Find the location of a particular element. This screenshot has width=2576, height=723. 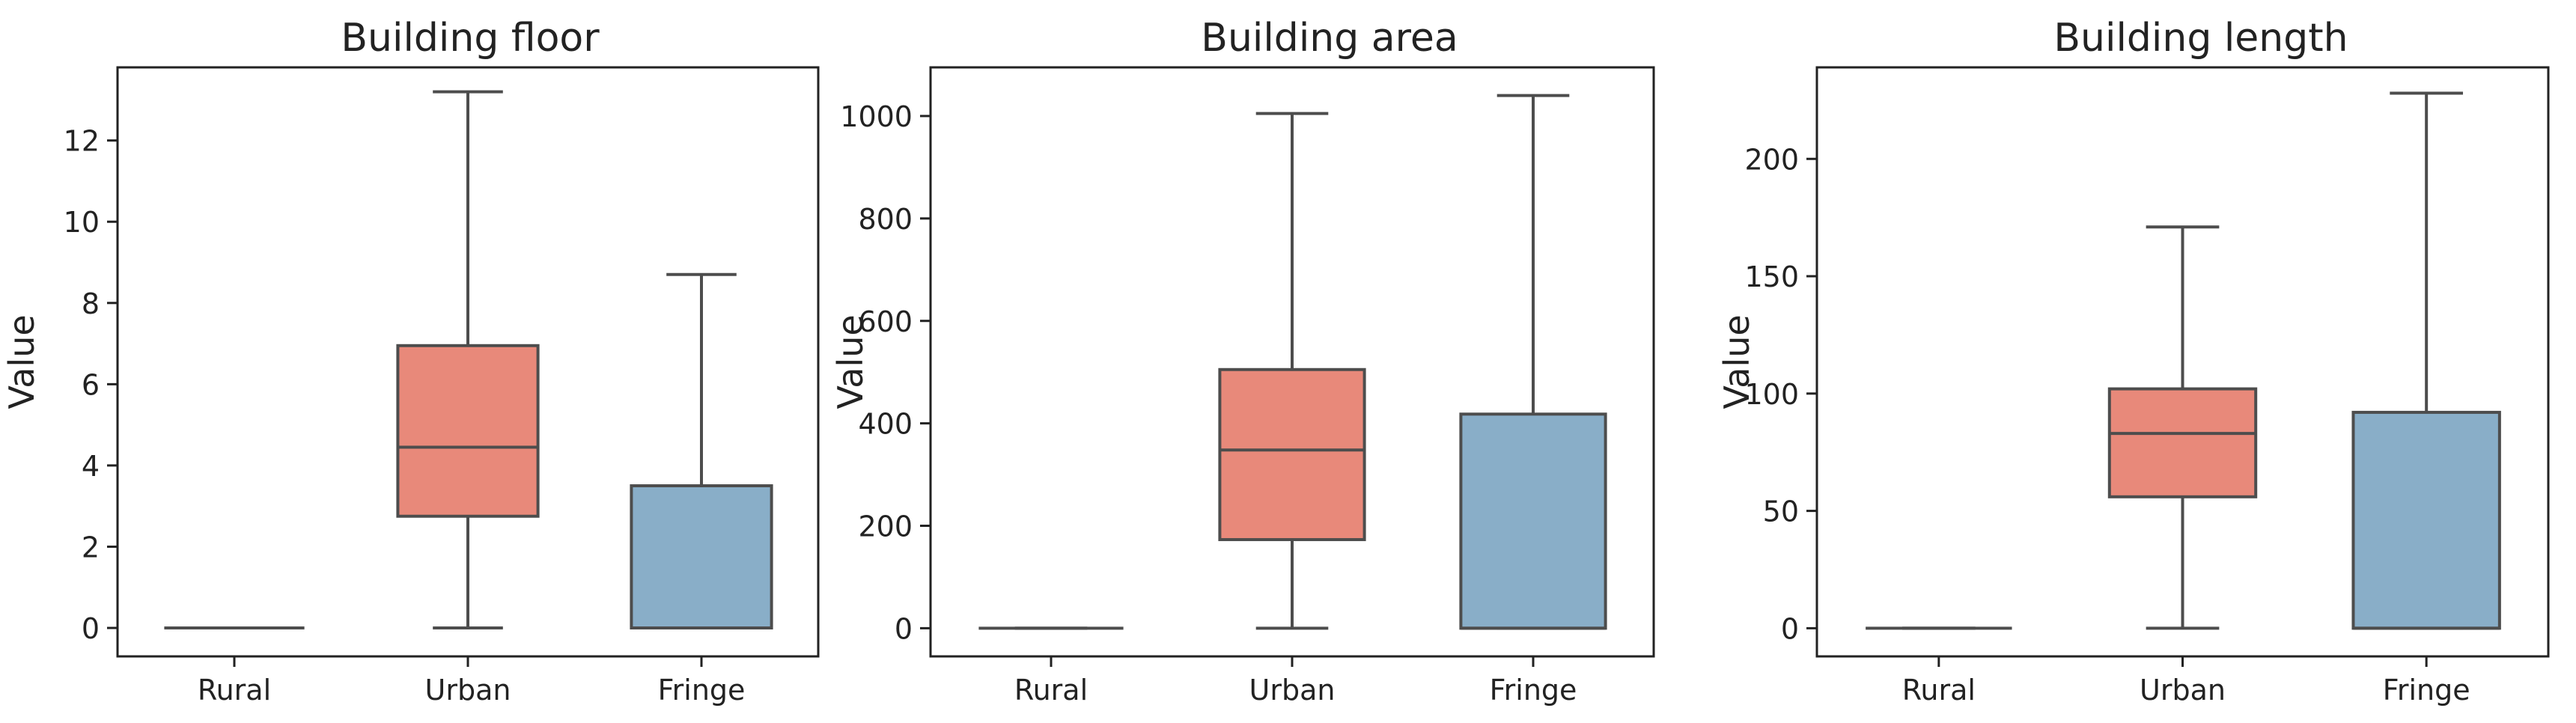

y-tick-label: 400 is located at coordinates (885, 424).